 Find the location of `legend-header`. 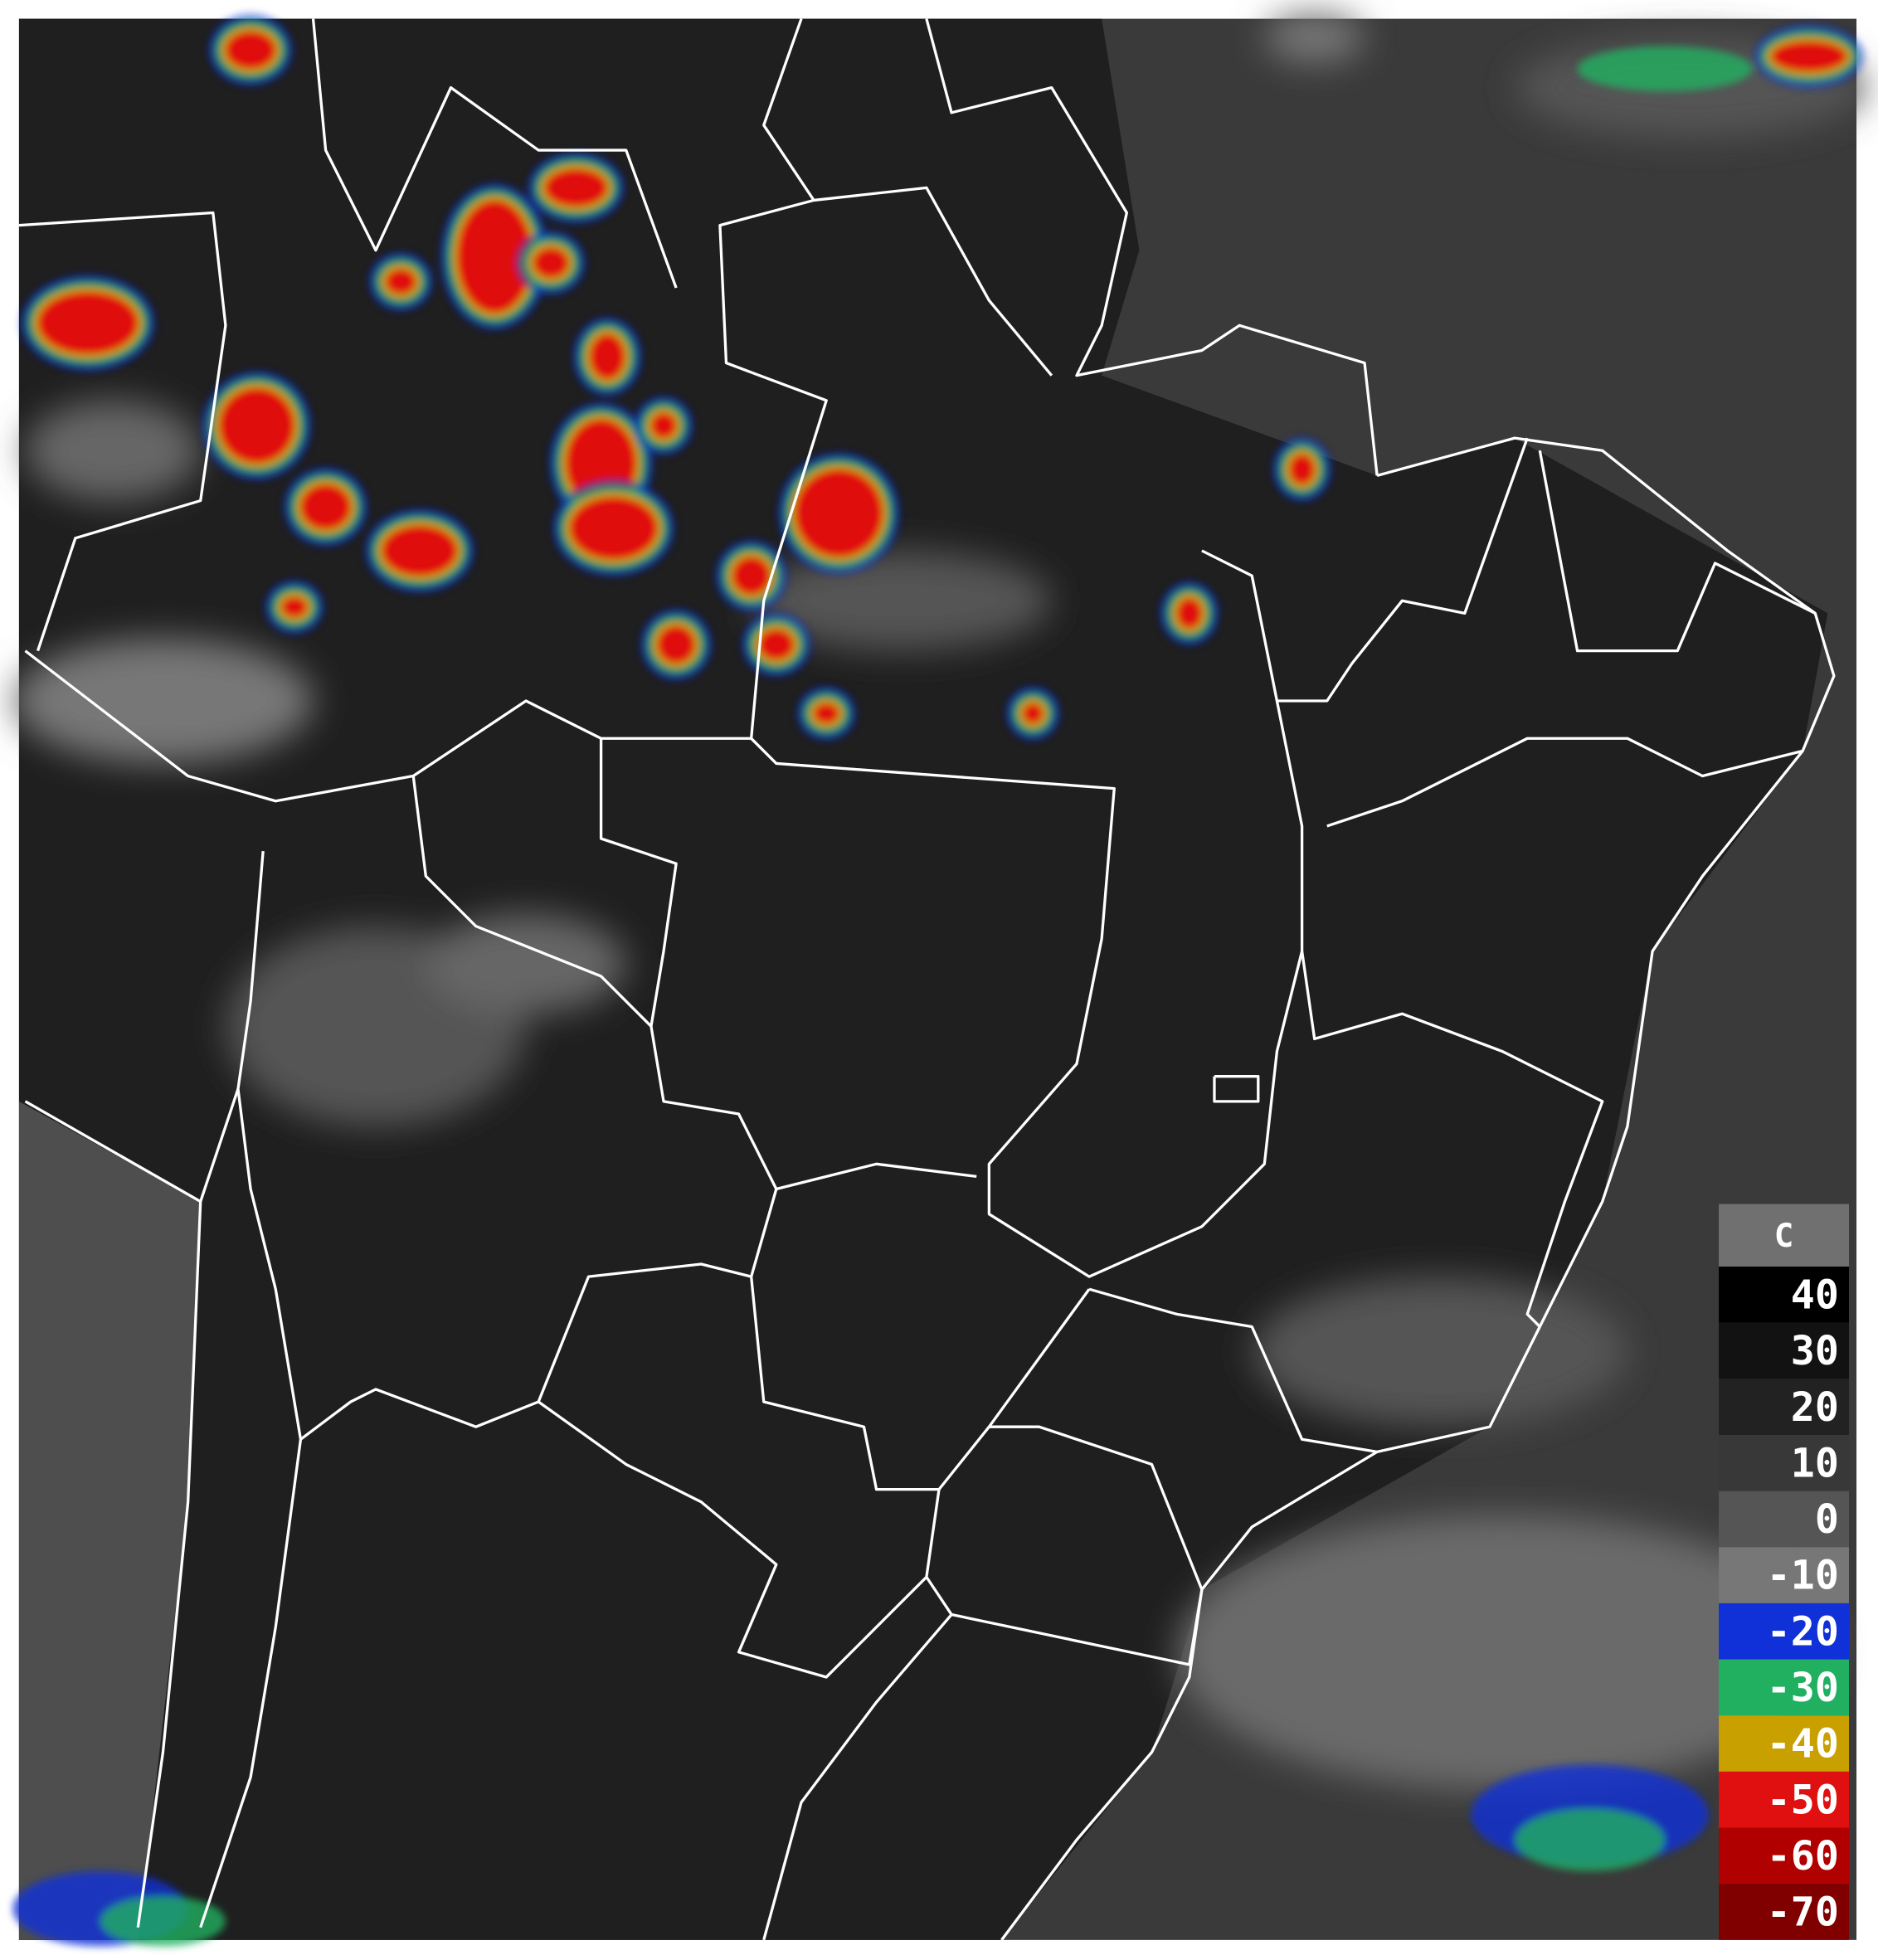

legend-header is located at coordinates (1784, 1235).